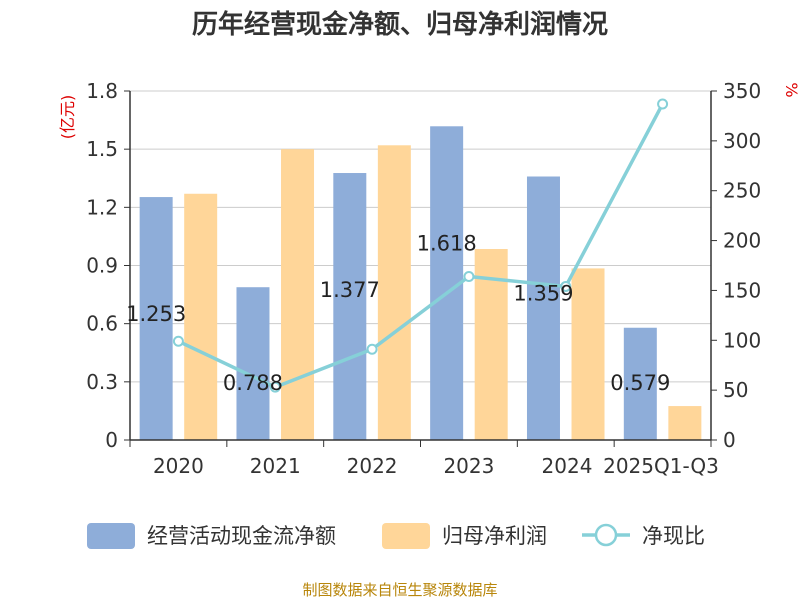 Image resolution: width=800 pixels, height=600 pixels. Describe the element at coordinates (156, 314) in the screenshot. I see `bar-value-label: 1.253` at that location.